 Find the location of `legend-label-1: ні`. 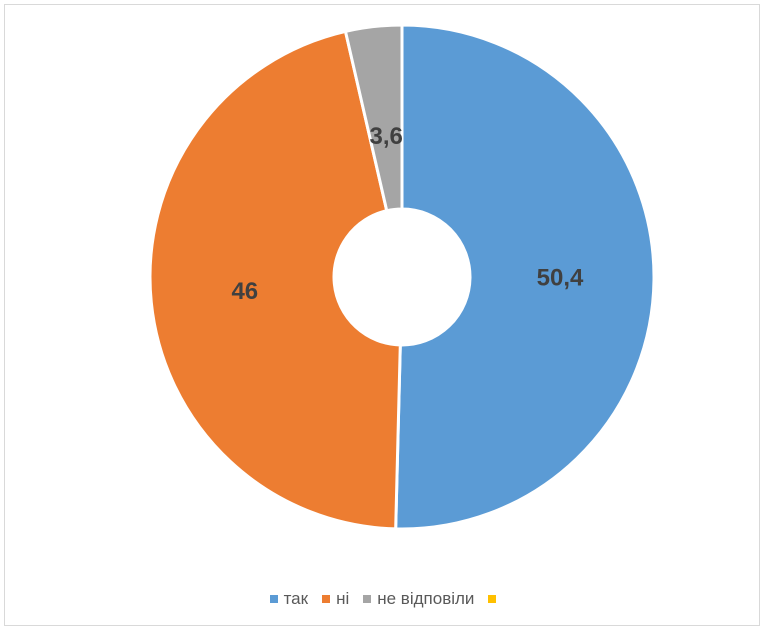

legend-label-1: ні is located at coordinates (343, 598).